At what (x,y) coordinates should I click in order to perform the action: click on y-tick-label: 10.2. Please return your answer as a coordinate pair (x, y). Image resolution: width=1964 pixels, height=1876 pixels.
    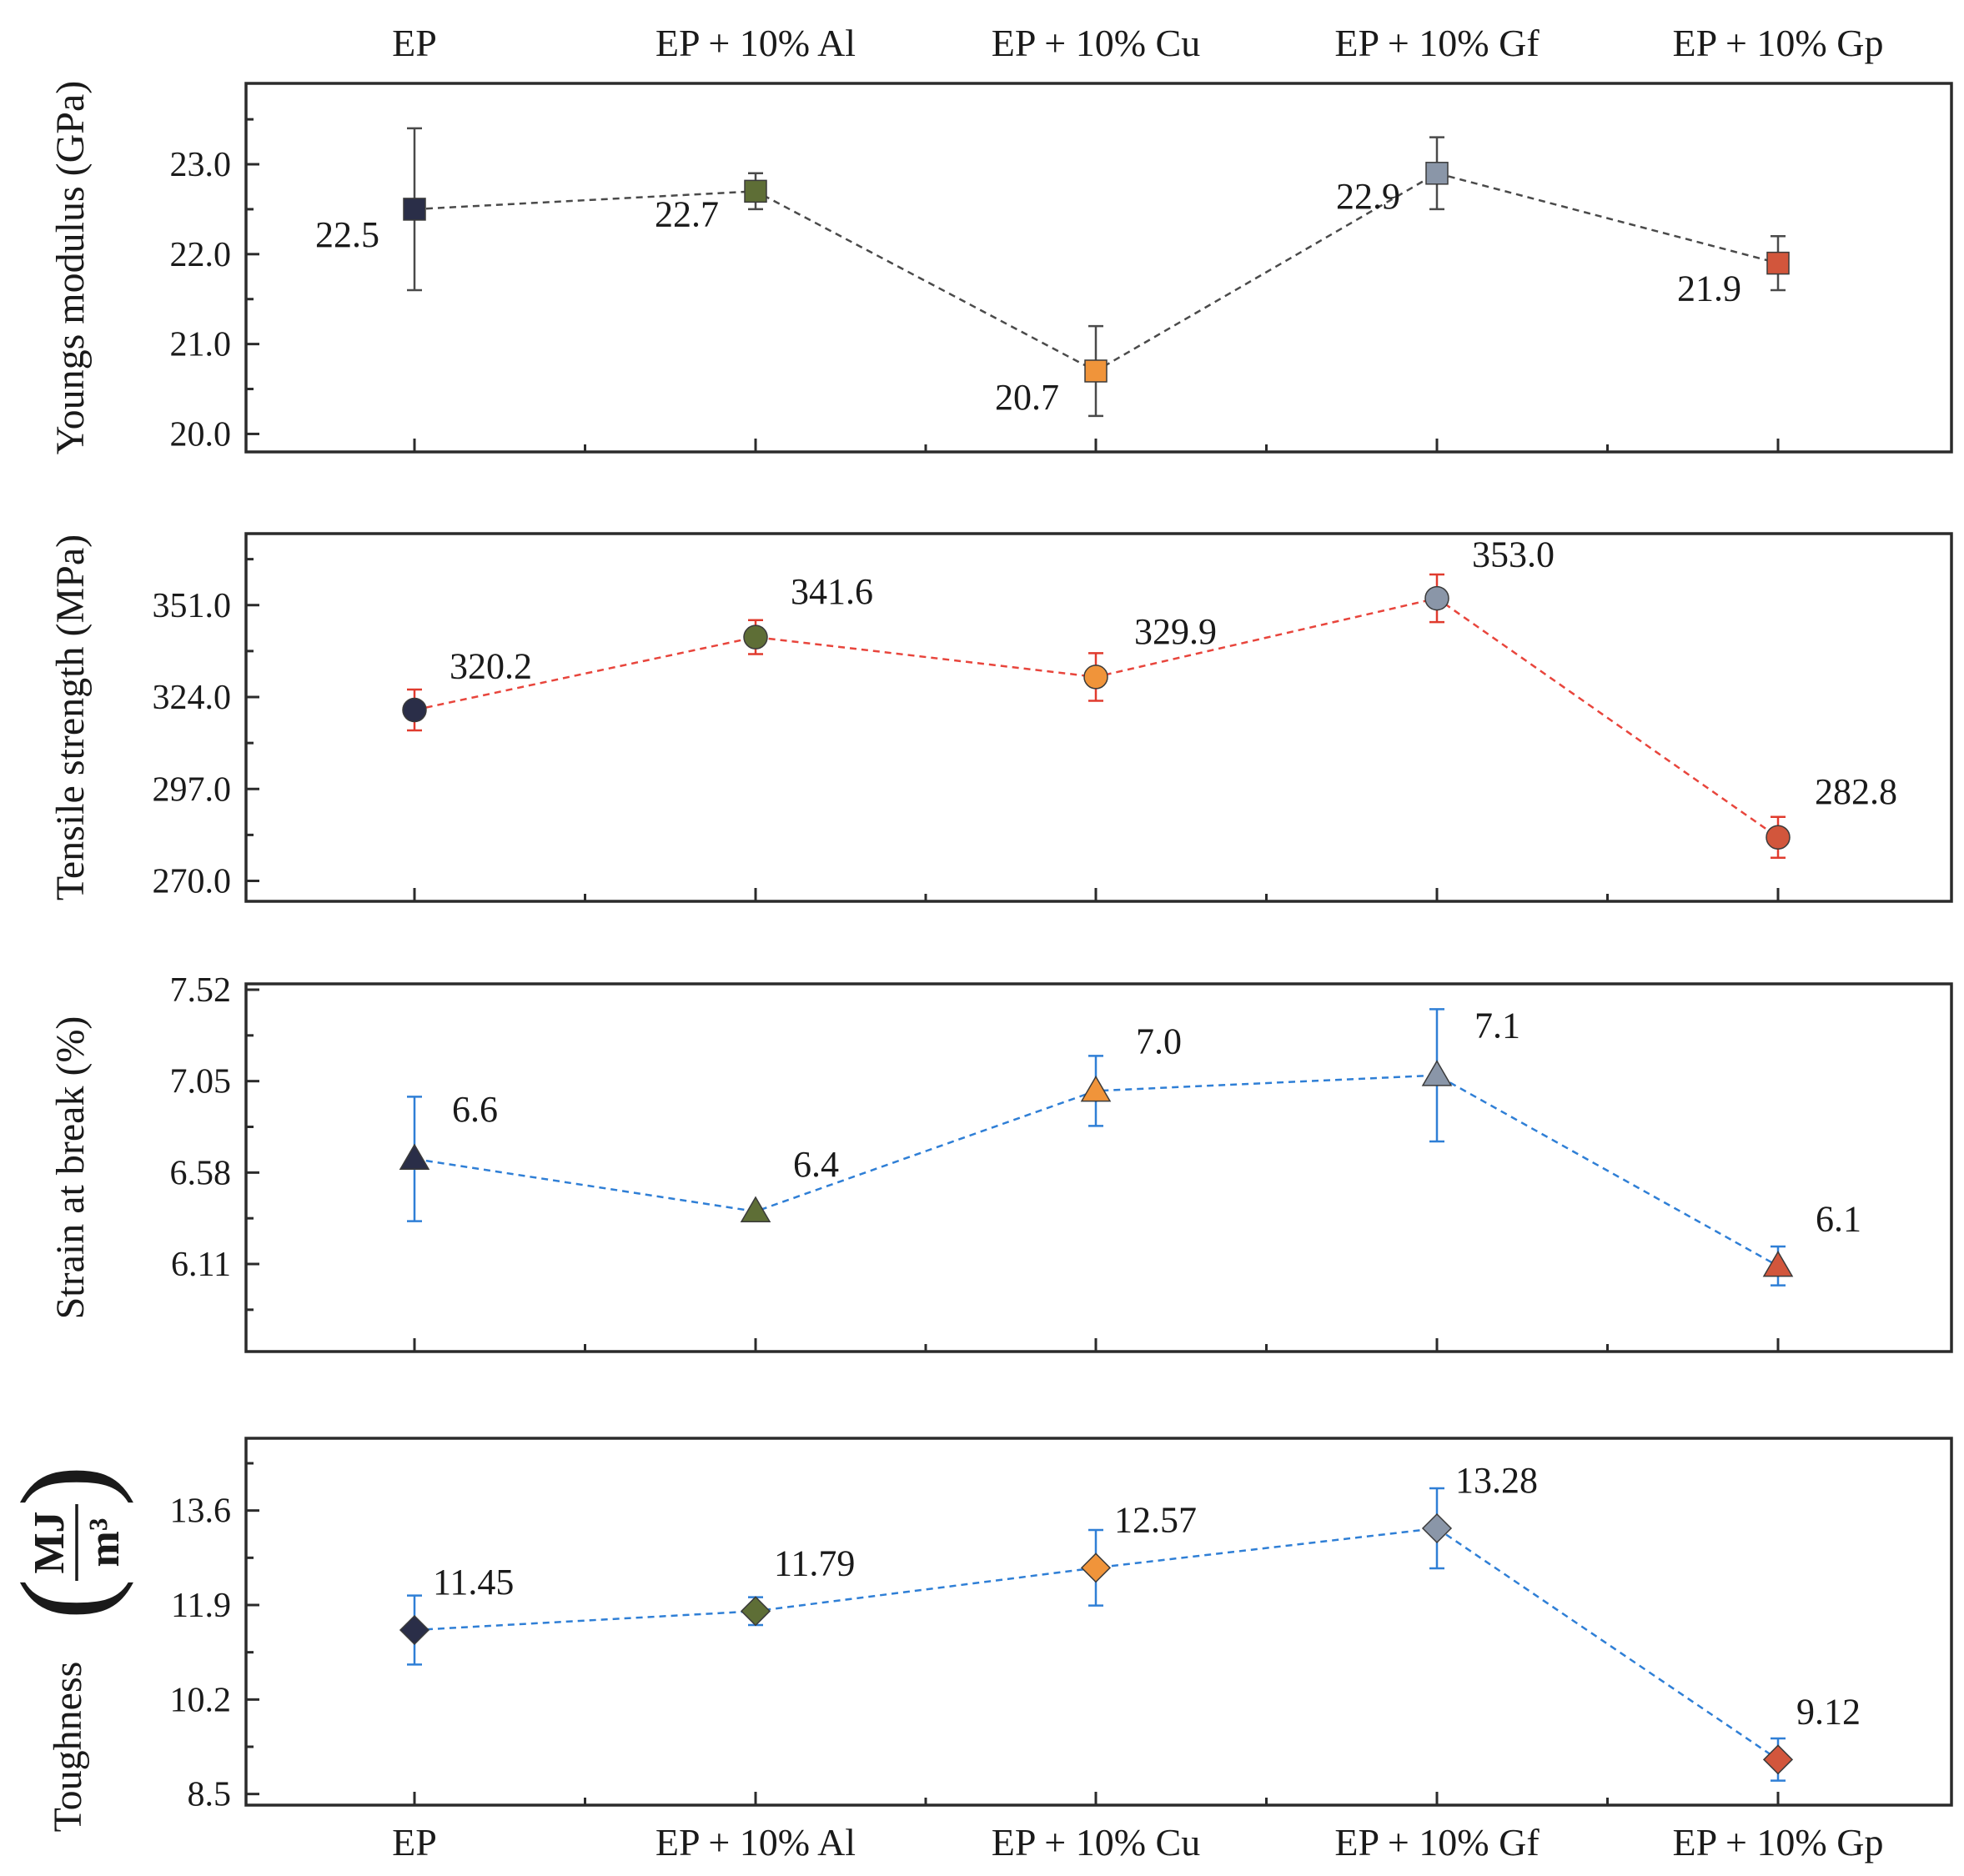
    Looking at the image, I should click on (201, 1700).